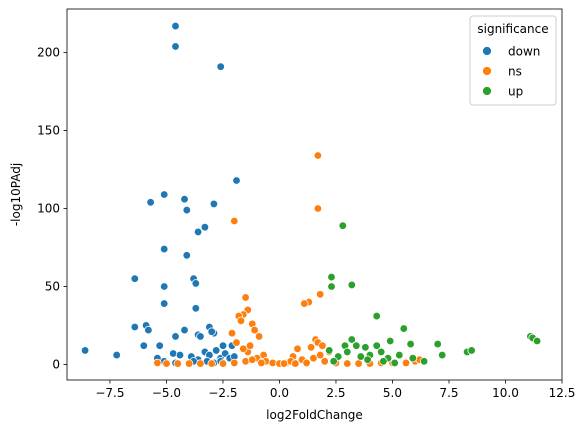 Image resolution: width=587 pixels, height=432 pixels. Describe the element at coordinates (505, 393) in the screenshot. I see `x-tick-label: 10.0` at that location.